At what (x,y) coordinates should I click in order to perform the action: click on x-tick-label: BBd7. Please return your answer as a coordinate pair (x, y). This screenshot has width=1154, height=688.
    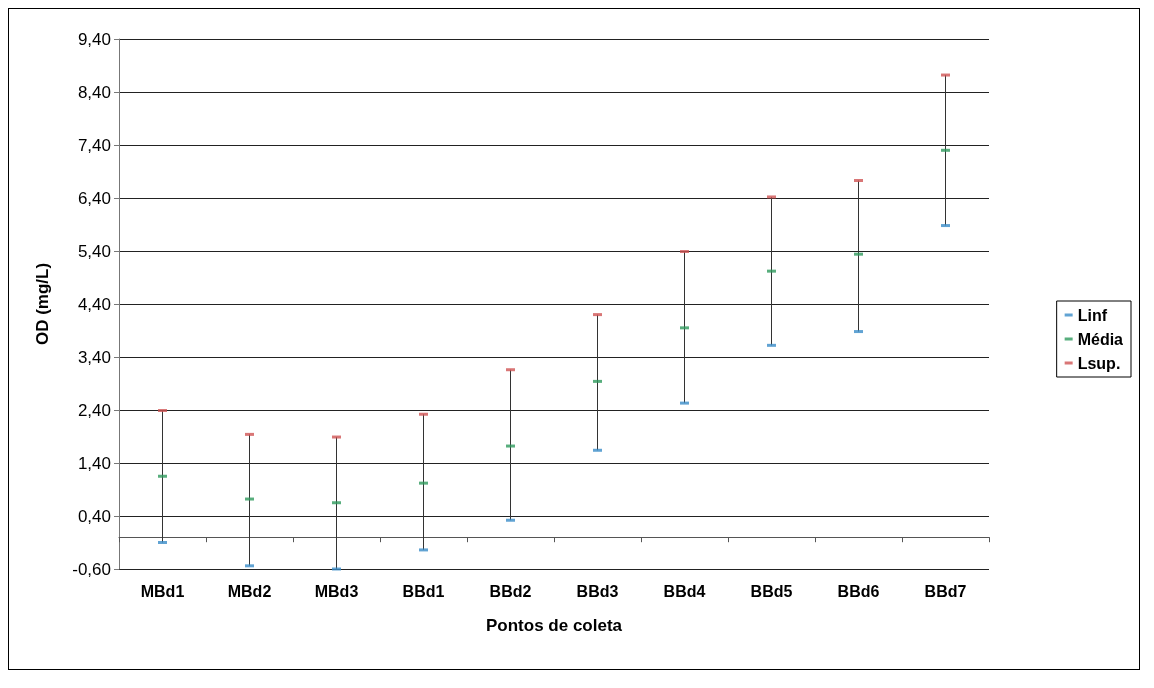
    Looking at the image, I should click on (945, 591).